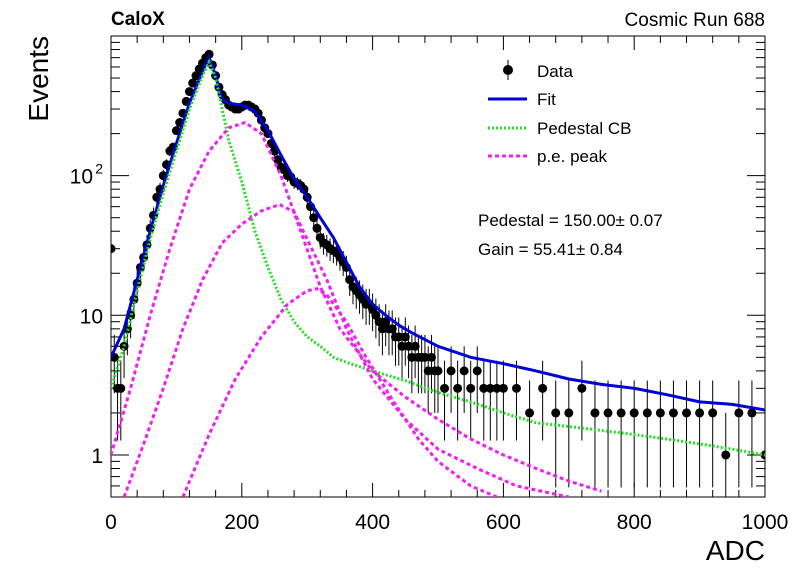 The image size is (796, 572). What do you see at coordinates (634, 522) in the screenshot?
I see `x-tick-label: 800` at bounding box center [634, 522].